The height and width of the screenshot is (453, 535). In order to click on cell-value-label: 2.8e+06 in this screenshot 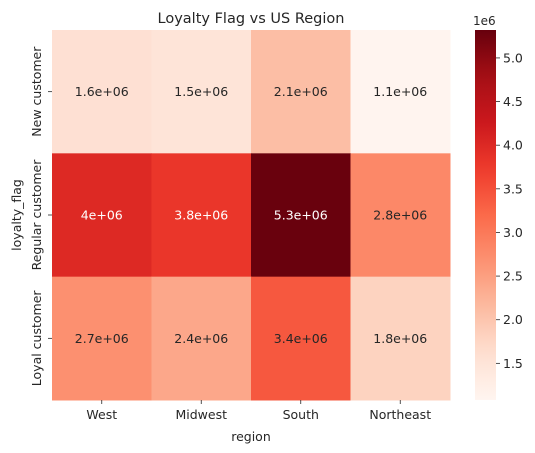, I will do `click(400, 215)`.